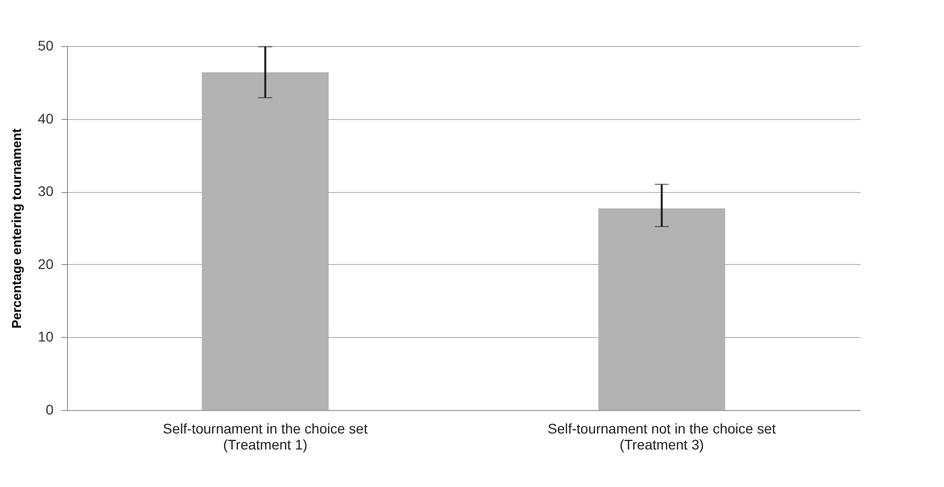 This screenshot has height=487, width=944. I want to click on y-tick-label: 20, so click(46, 264).